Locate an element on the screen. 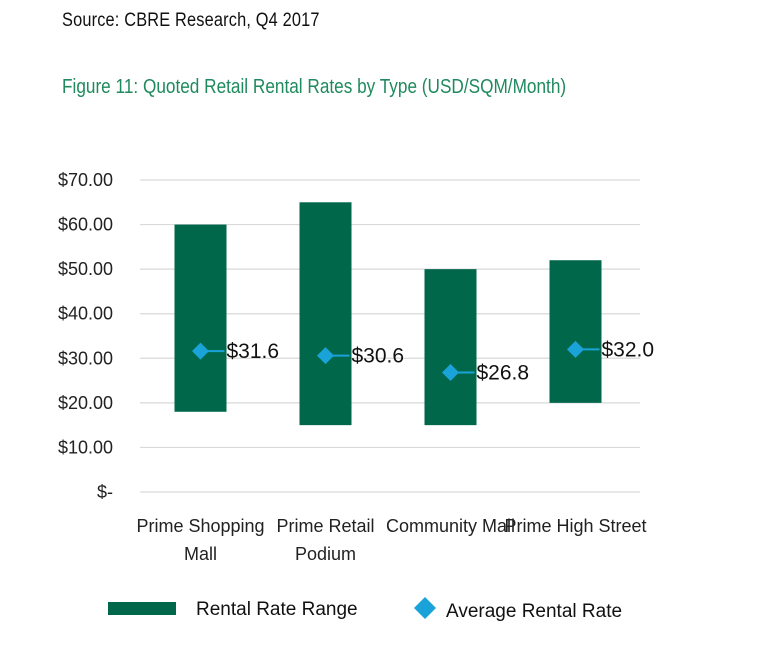 The height and width of the screenshot is (648, 770). data-label: $31.6 is located at coordinates (253, 351).